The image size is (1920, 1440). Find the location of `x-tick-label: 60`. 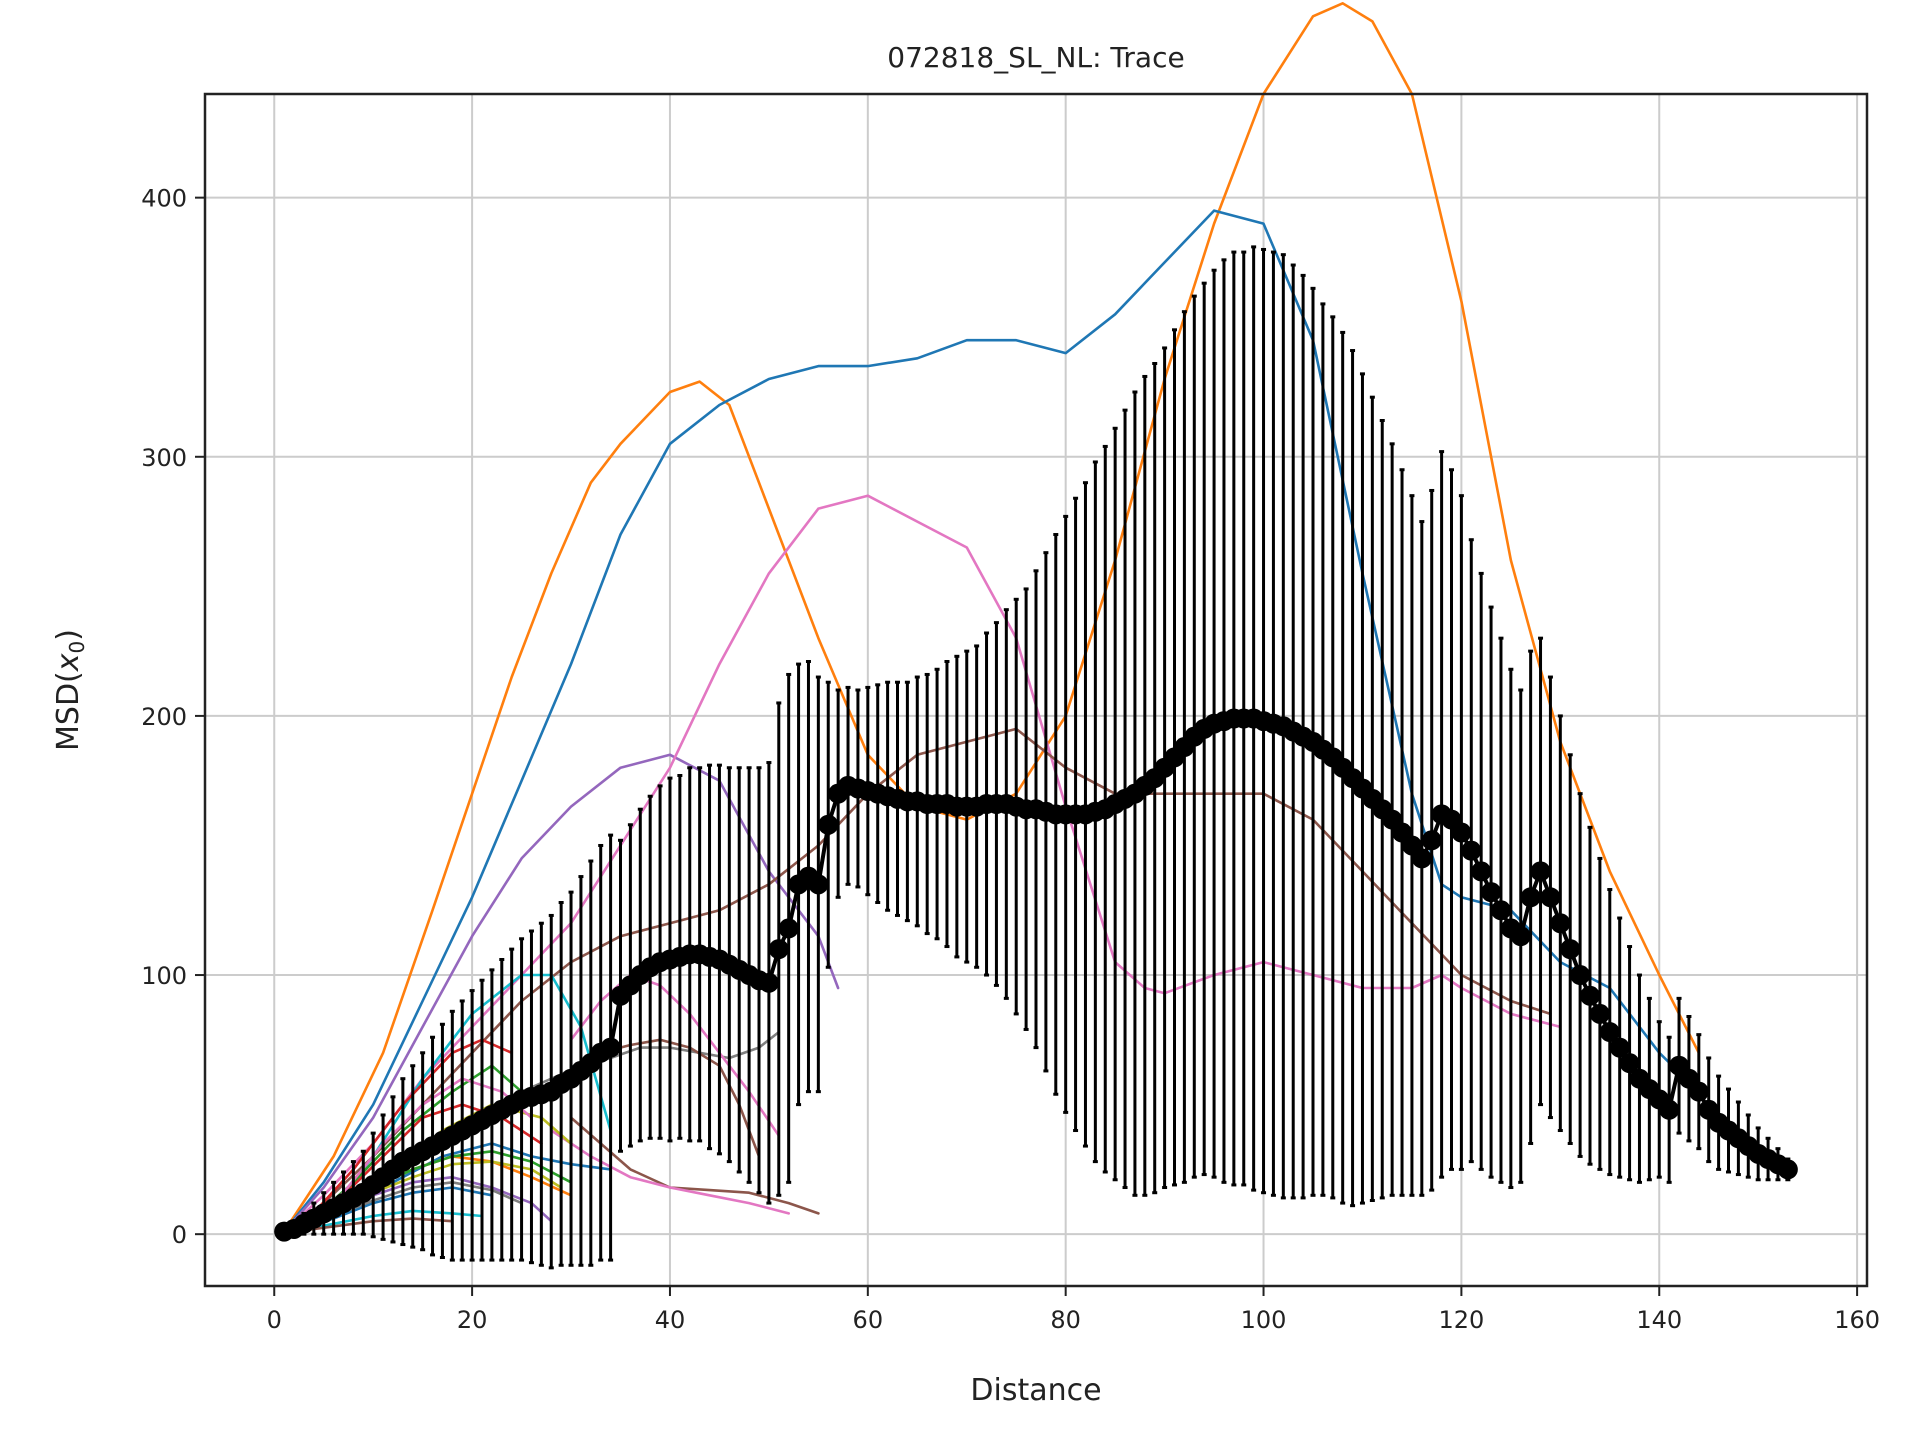

x-tick-label: 60 is located at coordinates (868, 1320).